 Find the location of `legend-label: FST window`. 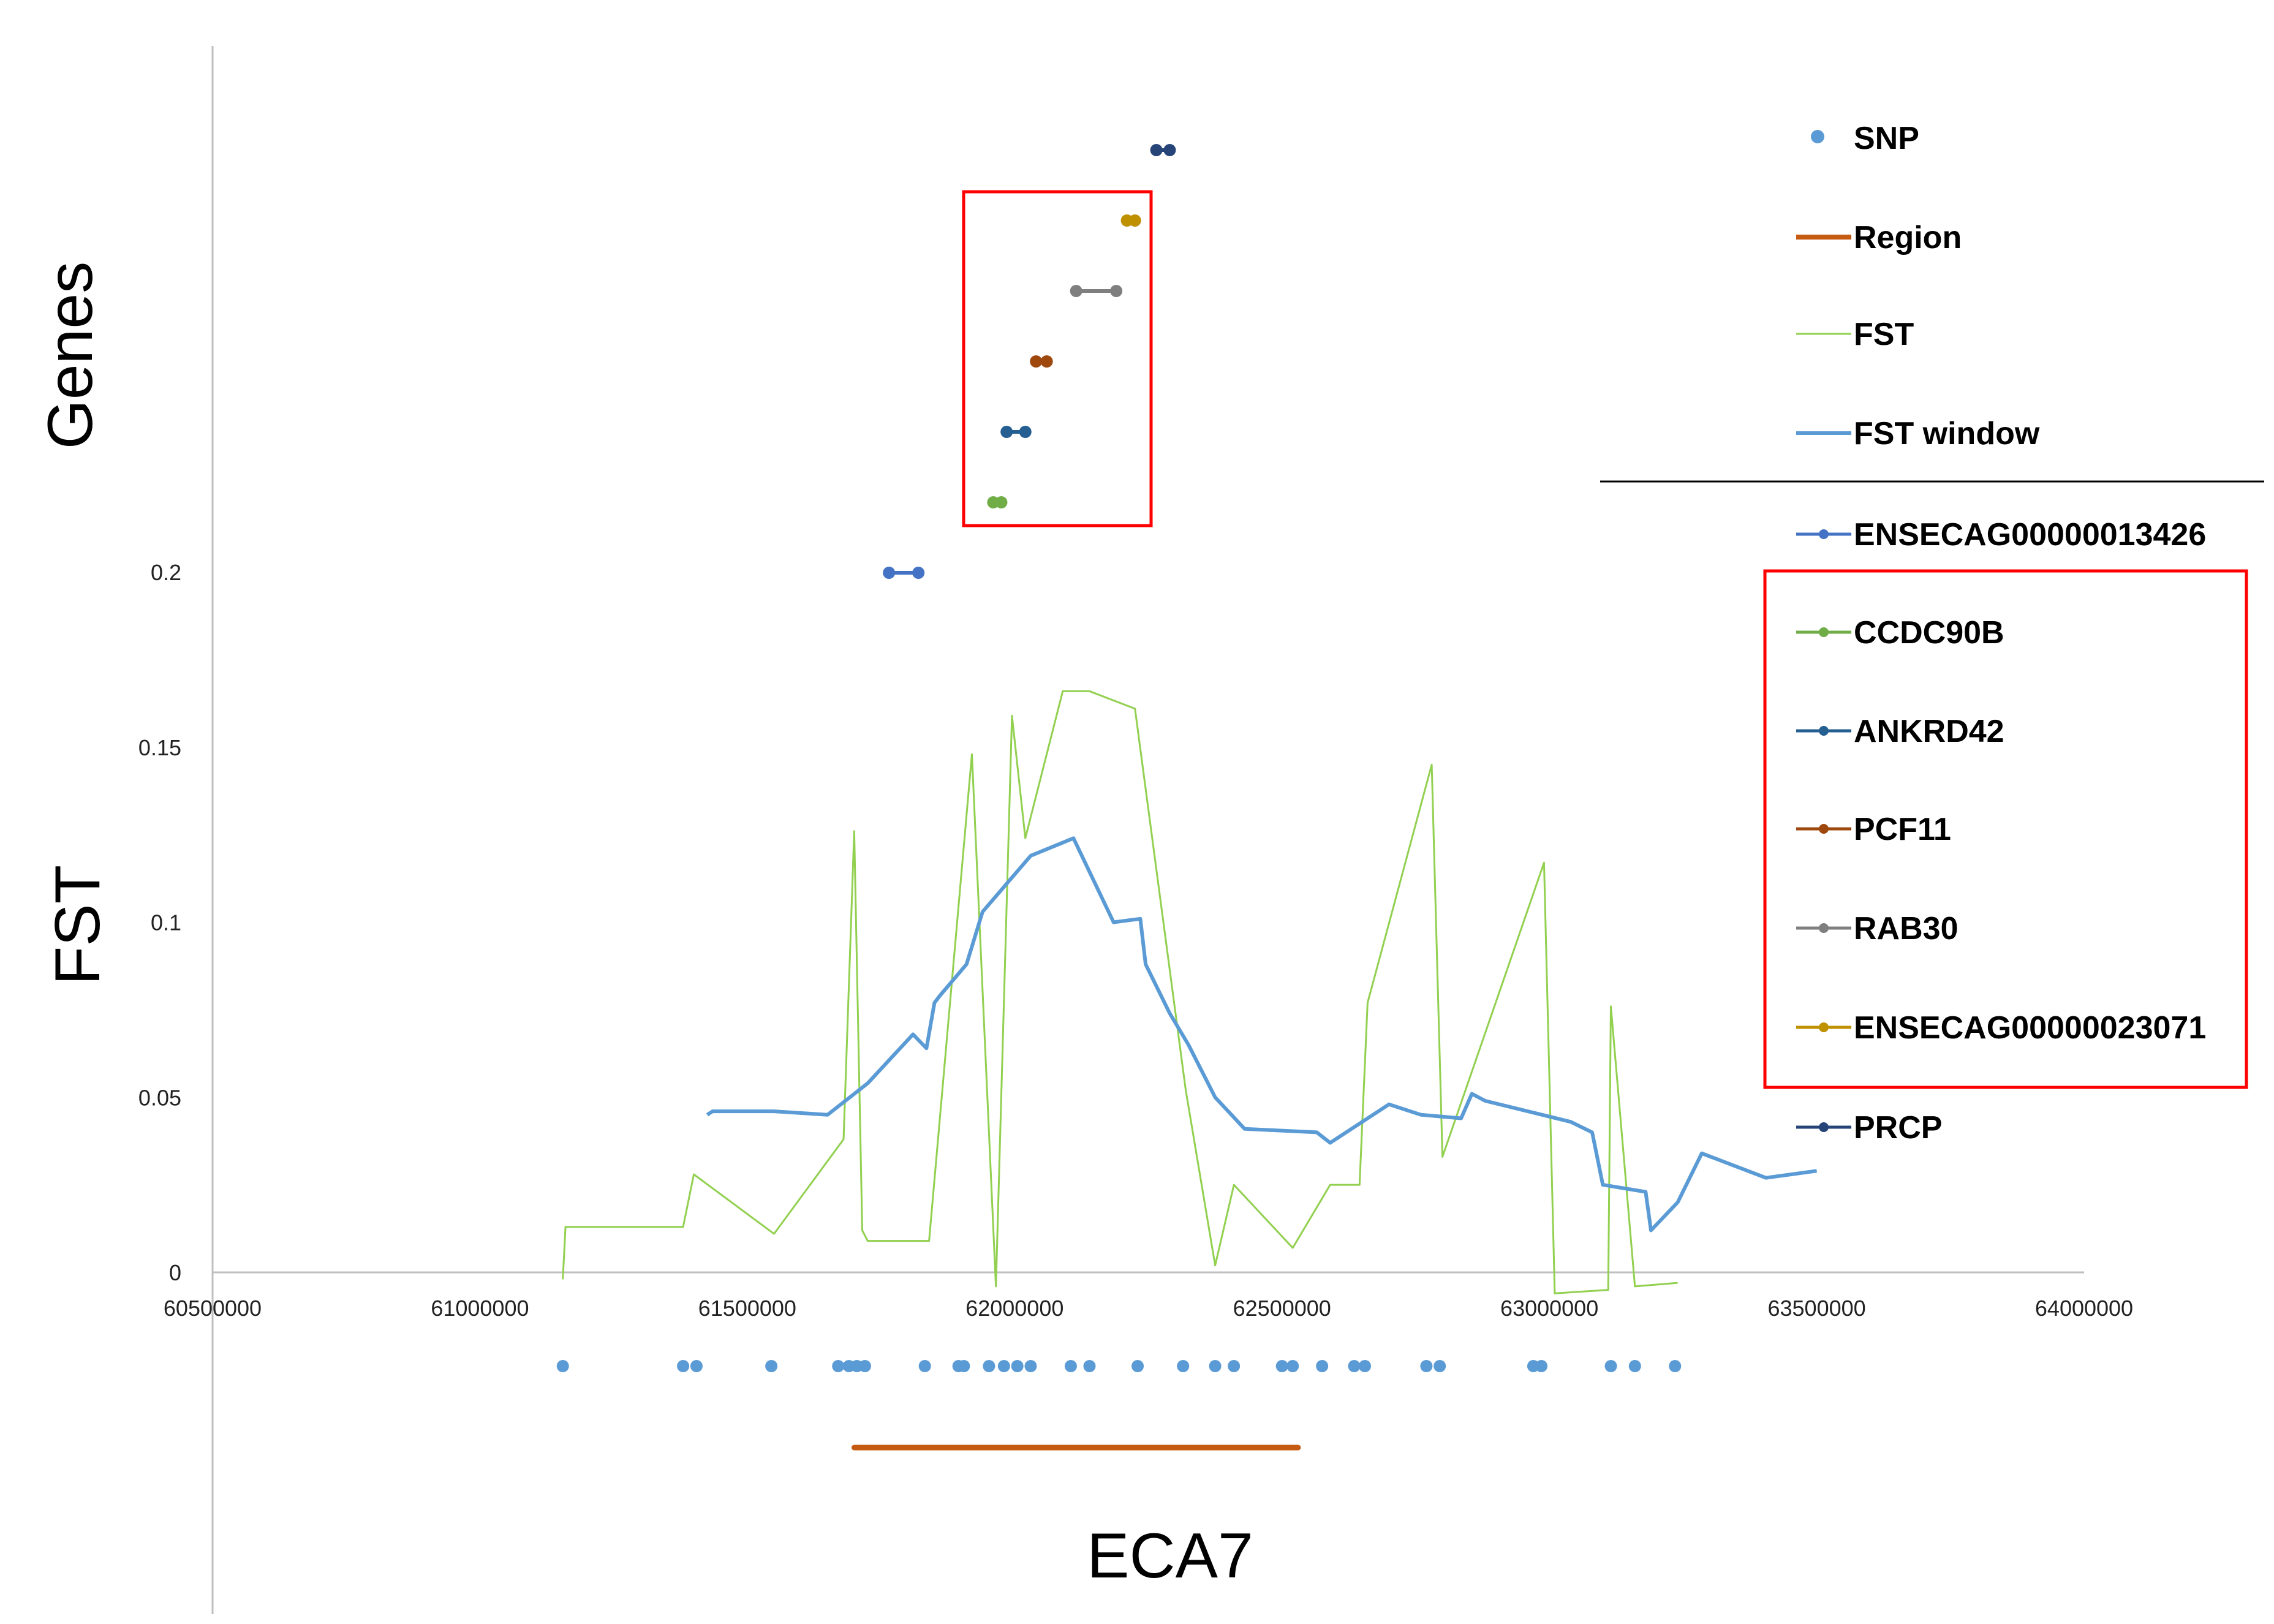

legend-label: FST window is located at coordinates (1947, 433).